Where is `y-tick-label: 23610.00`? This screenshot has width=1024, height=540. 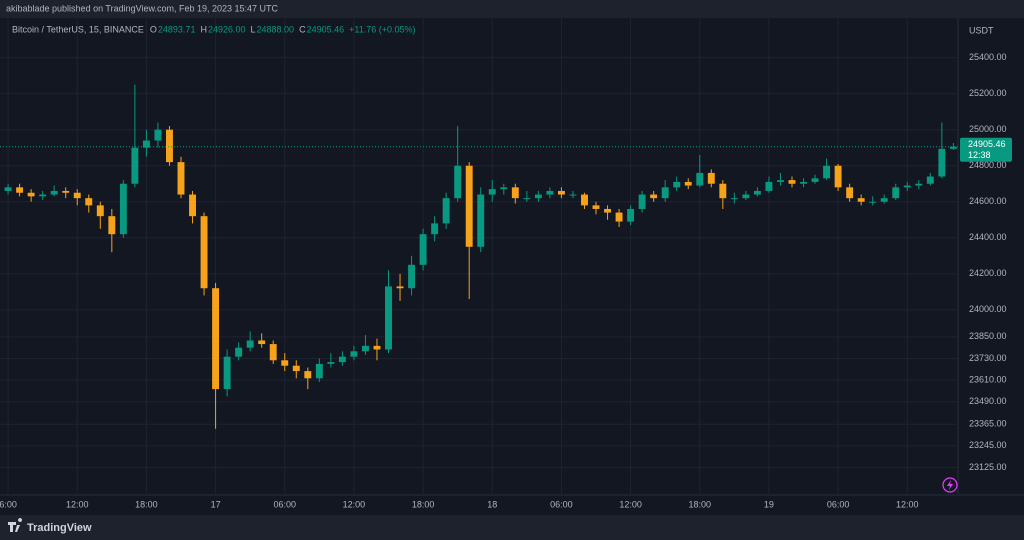 y-tick-label: 23610.00 is located at coordinates (988, 379).